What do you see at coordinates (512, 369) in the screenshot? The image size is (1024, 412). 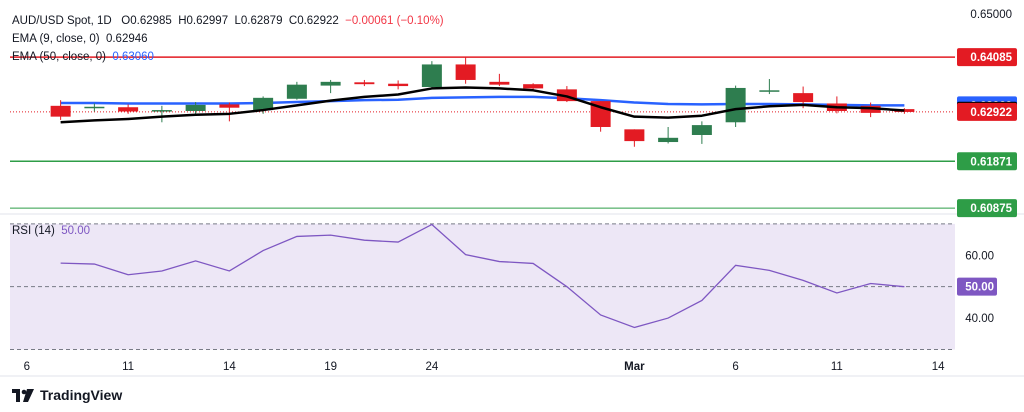 I see `time-axis: 6 11 14 19 24 Mar 6 11 14` at bounding box center [512, 369].